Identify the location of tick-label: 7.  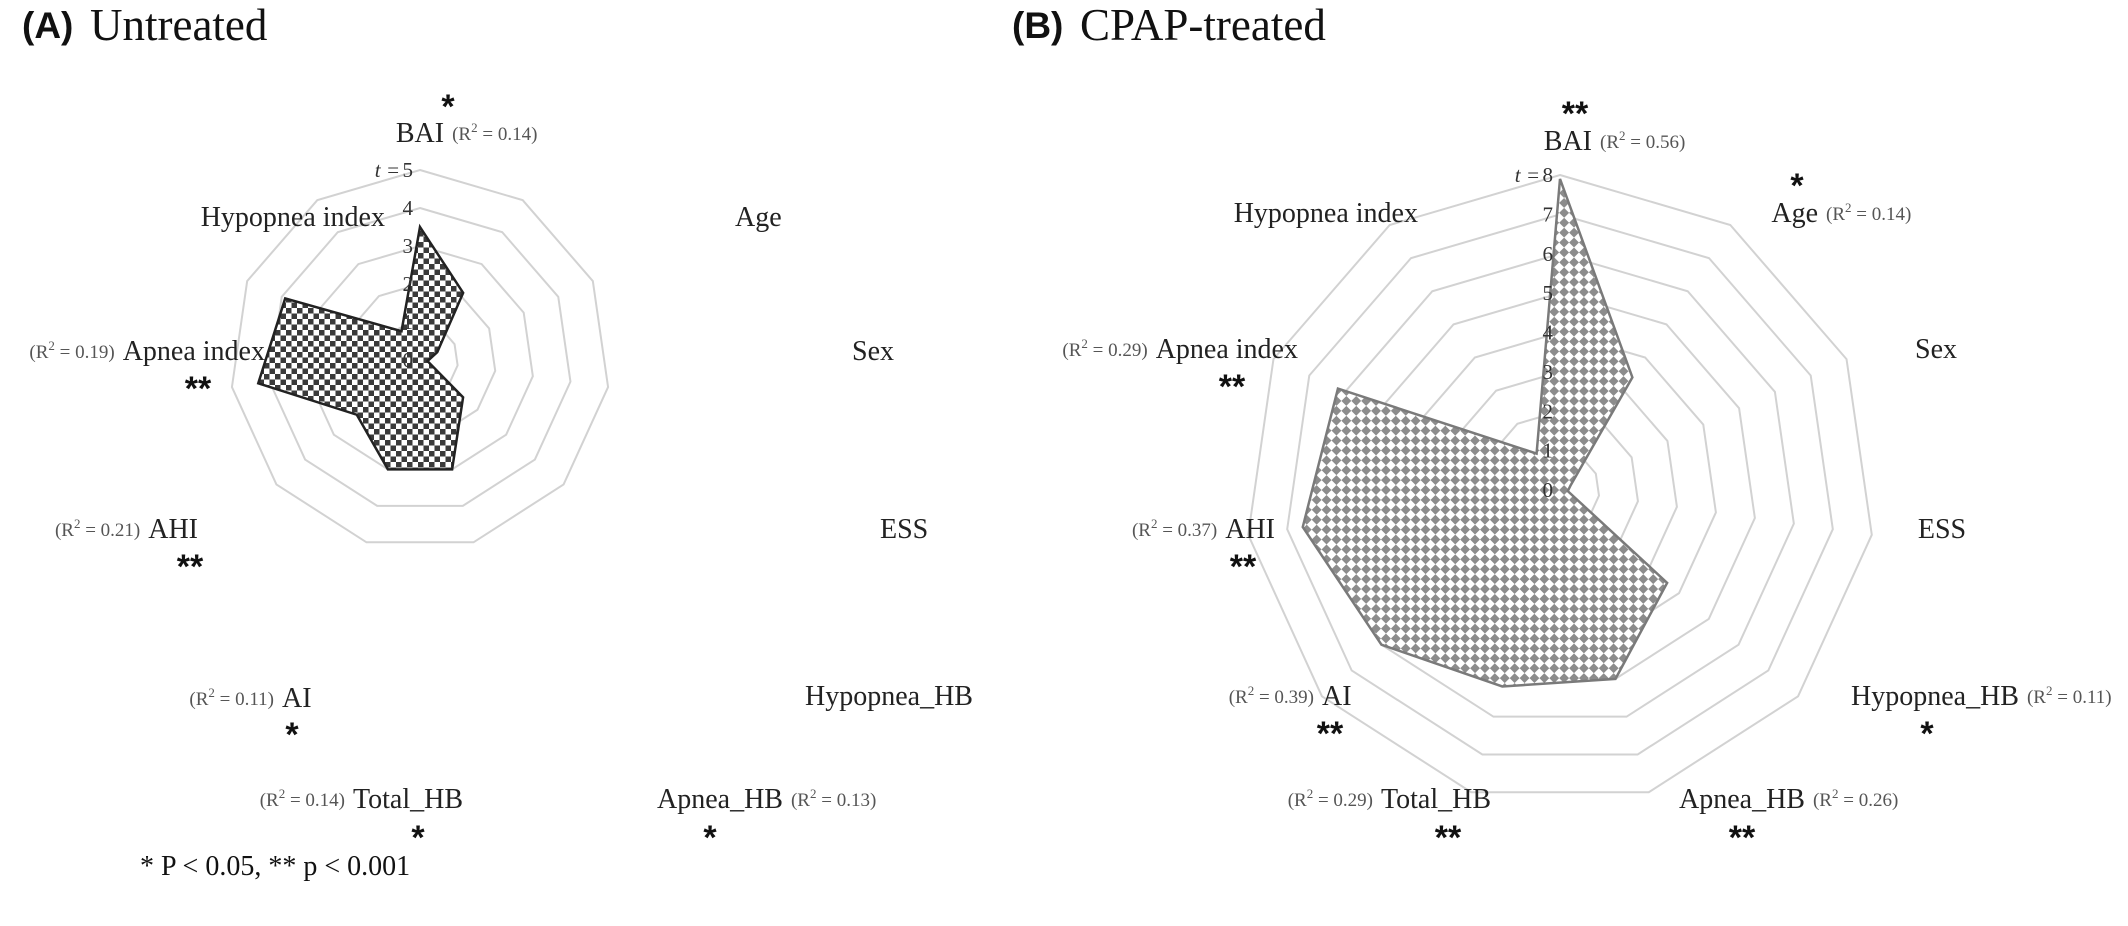
(1548, 214).